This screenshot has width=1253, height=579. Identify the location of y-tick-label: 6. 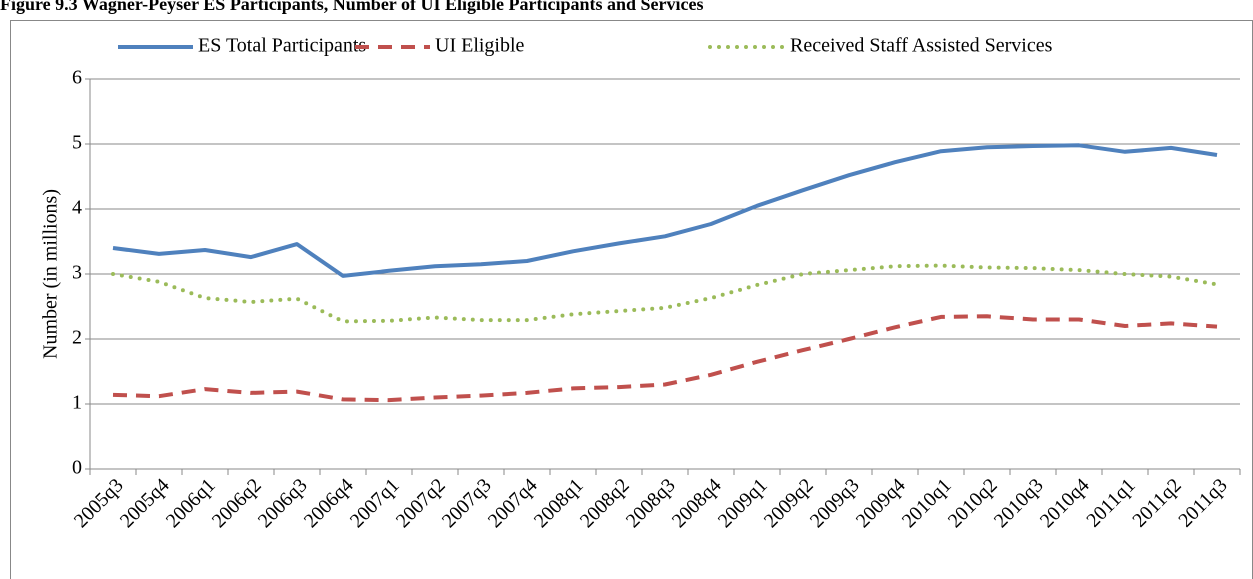
(77, 78).